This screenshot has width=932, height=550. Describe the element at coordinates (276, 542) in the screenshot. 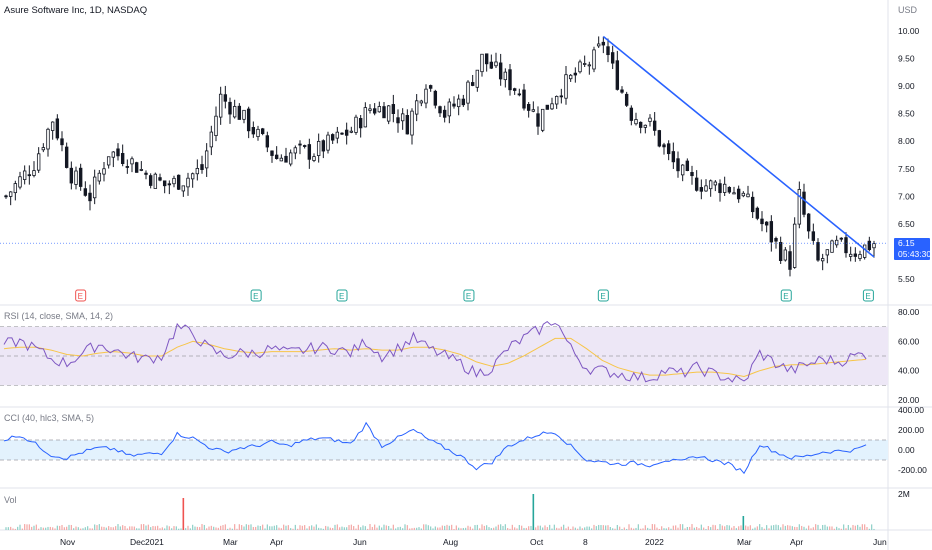

I see `time-tick-label: Apr` at that location.